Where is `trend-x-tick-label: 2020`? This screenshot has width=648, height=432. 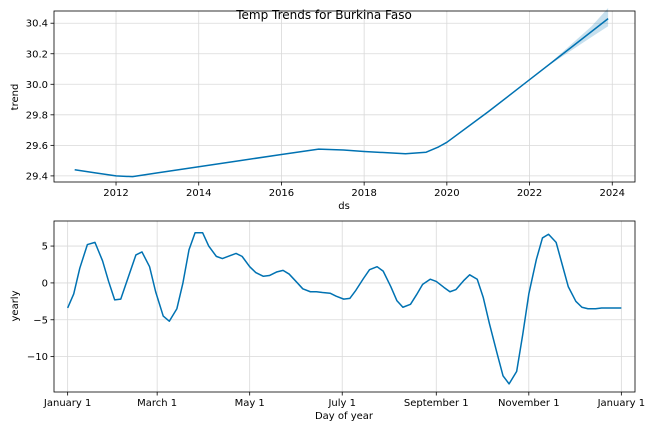
trend-x-tick-label: 2020 is located at coordinates (446, 193).